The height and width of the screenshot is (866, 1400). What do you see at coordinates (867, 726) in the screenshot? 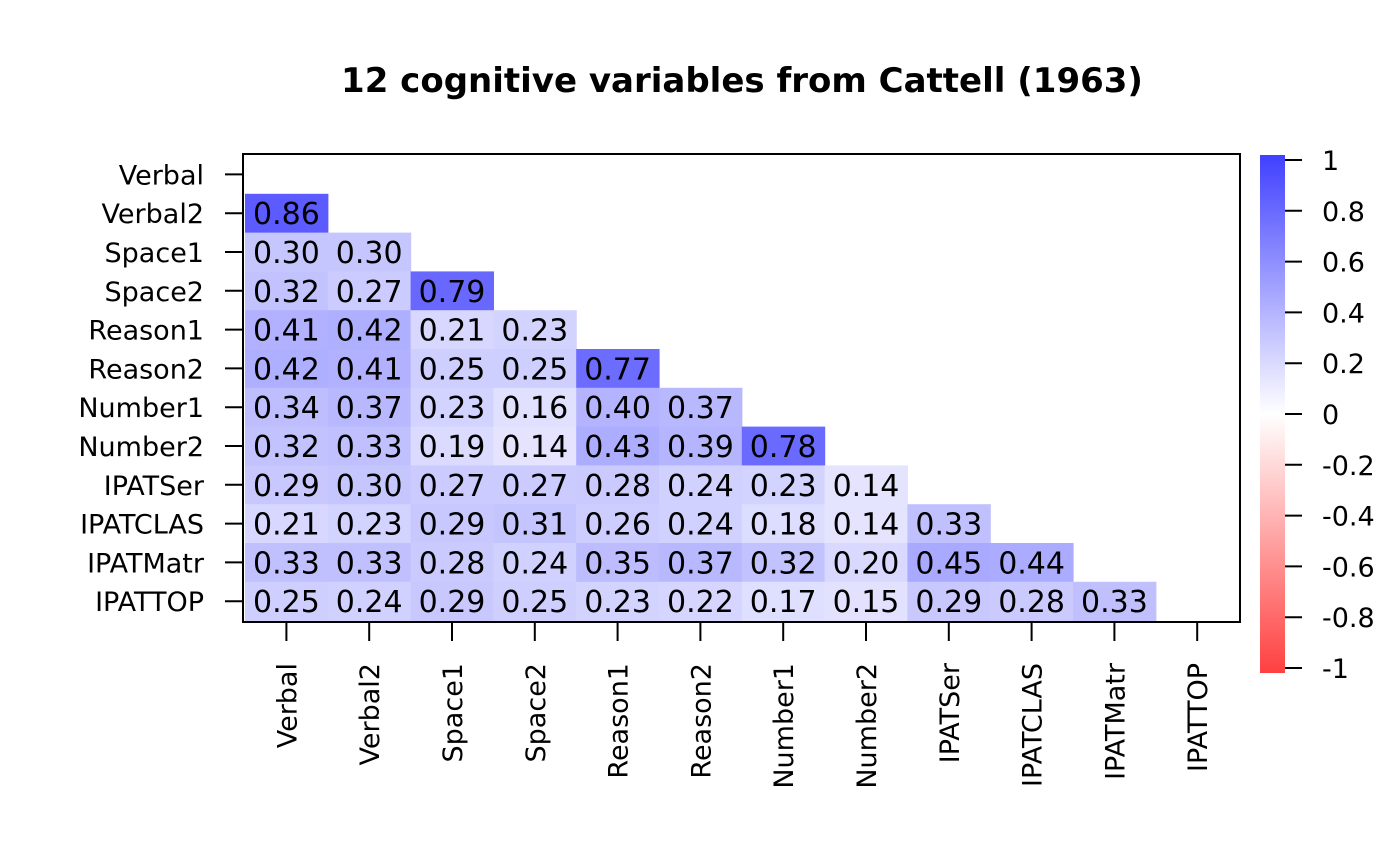
I see `column-label: Number2` at bounding box center [867, 726].